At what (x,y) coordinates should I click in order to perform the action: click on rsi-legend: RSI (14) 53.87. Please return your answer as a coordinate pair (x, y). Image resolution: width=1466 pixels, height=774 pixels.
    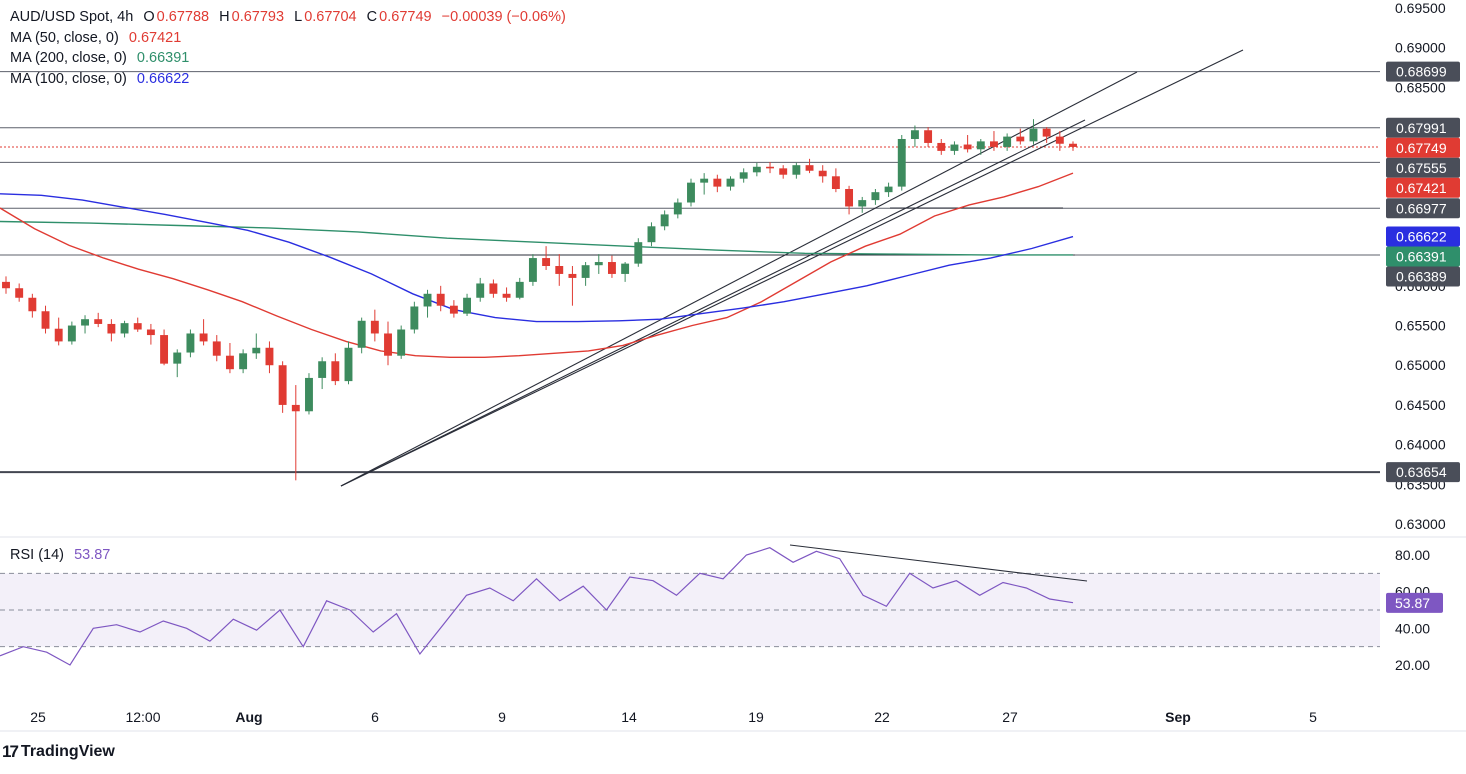
    Looking at the image, I should click on (61, 555).